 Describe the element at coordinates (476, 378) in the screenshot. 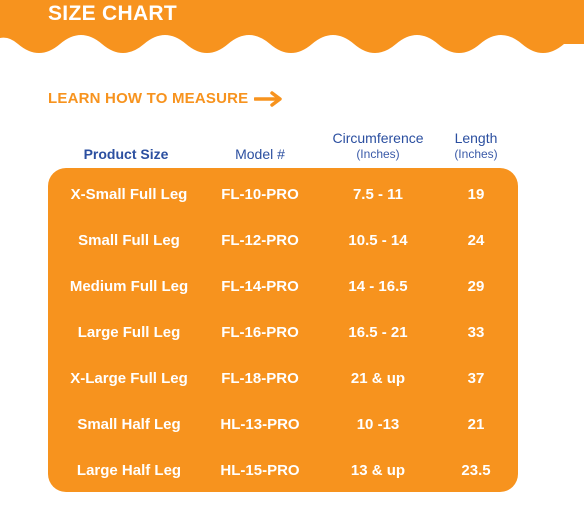

I see `cell-length: 37` at that location.